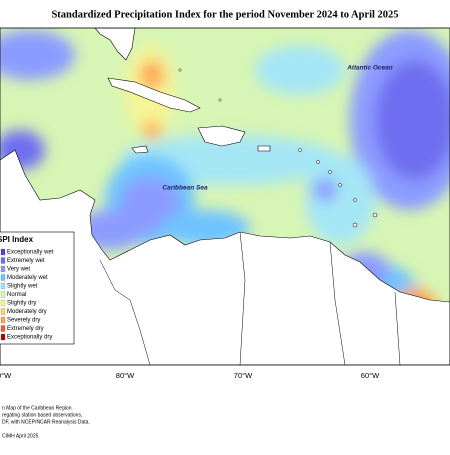 This screenshot has height=455, width=450. I want to click on legend-title: SPI Index, so click(17, 239).